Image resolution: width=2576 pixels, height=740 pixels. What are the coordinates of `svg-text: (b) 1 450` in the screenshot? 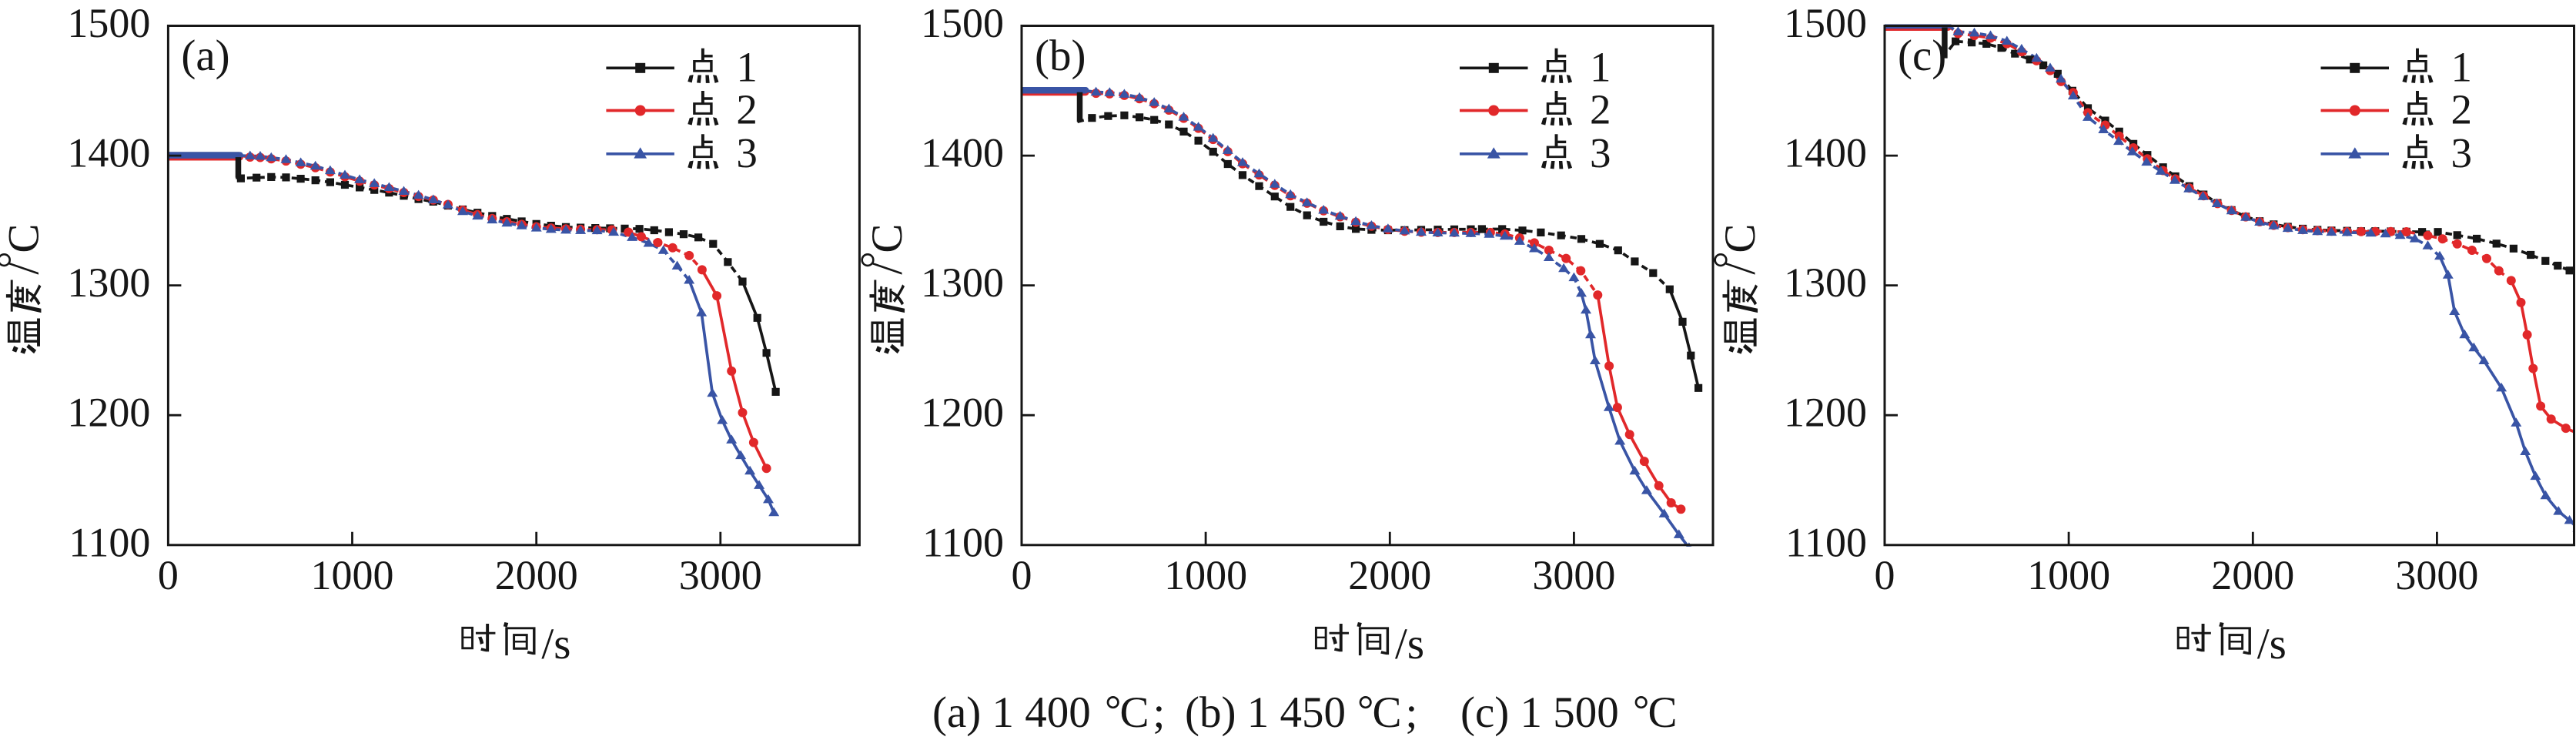 It's located at (1265, 712).